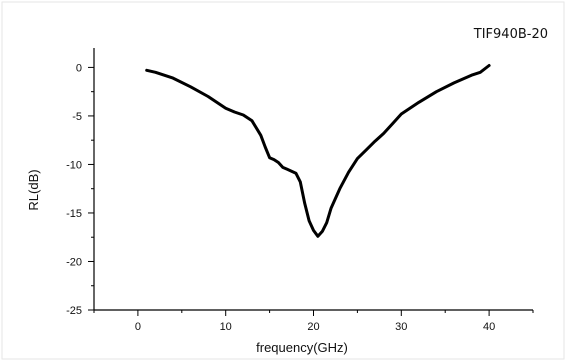 This screenshot has width=566, height=361. I want to click on x-tick-label: 30, so click(401, 327).